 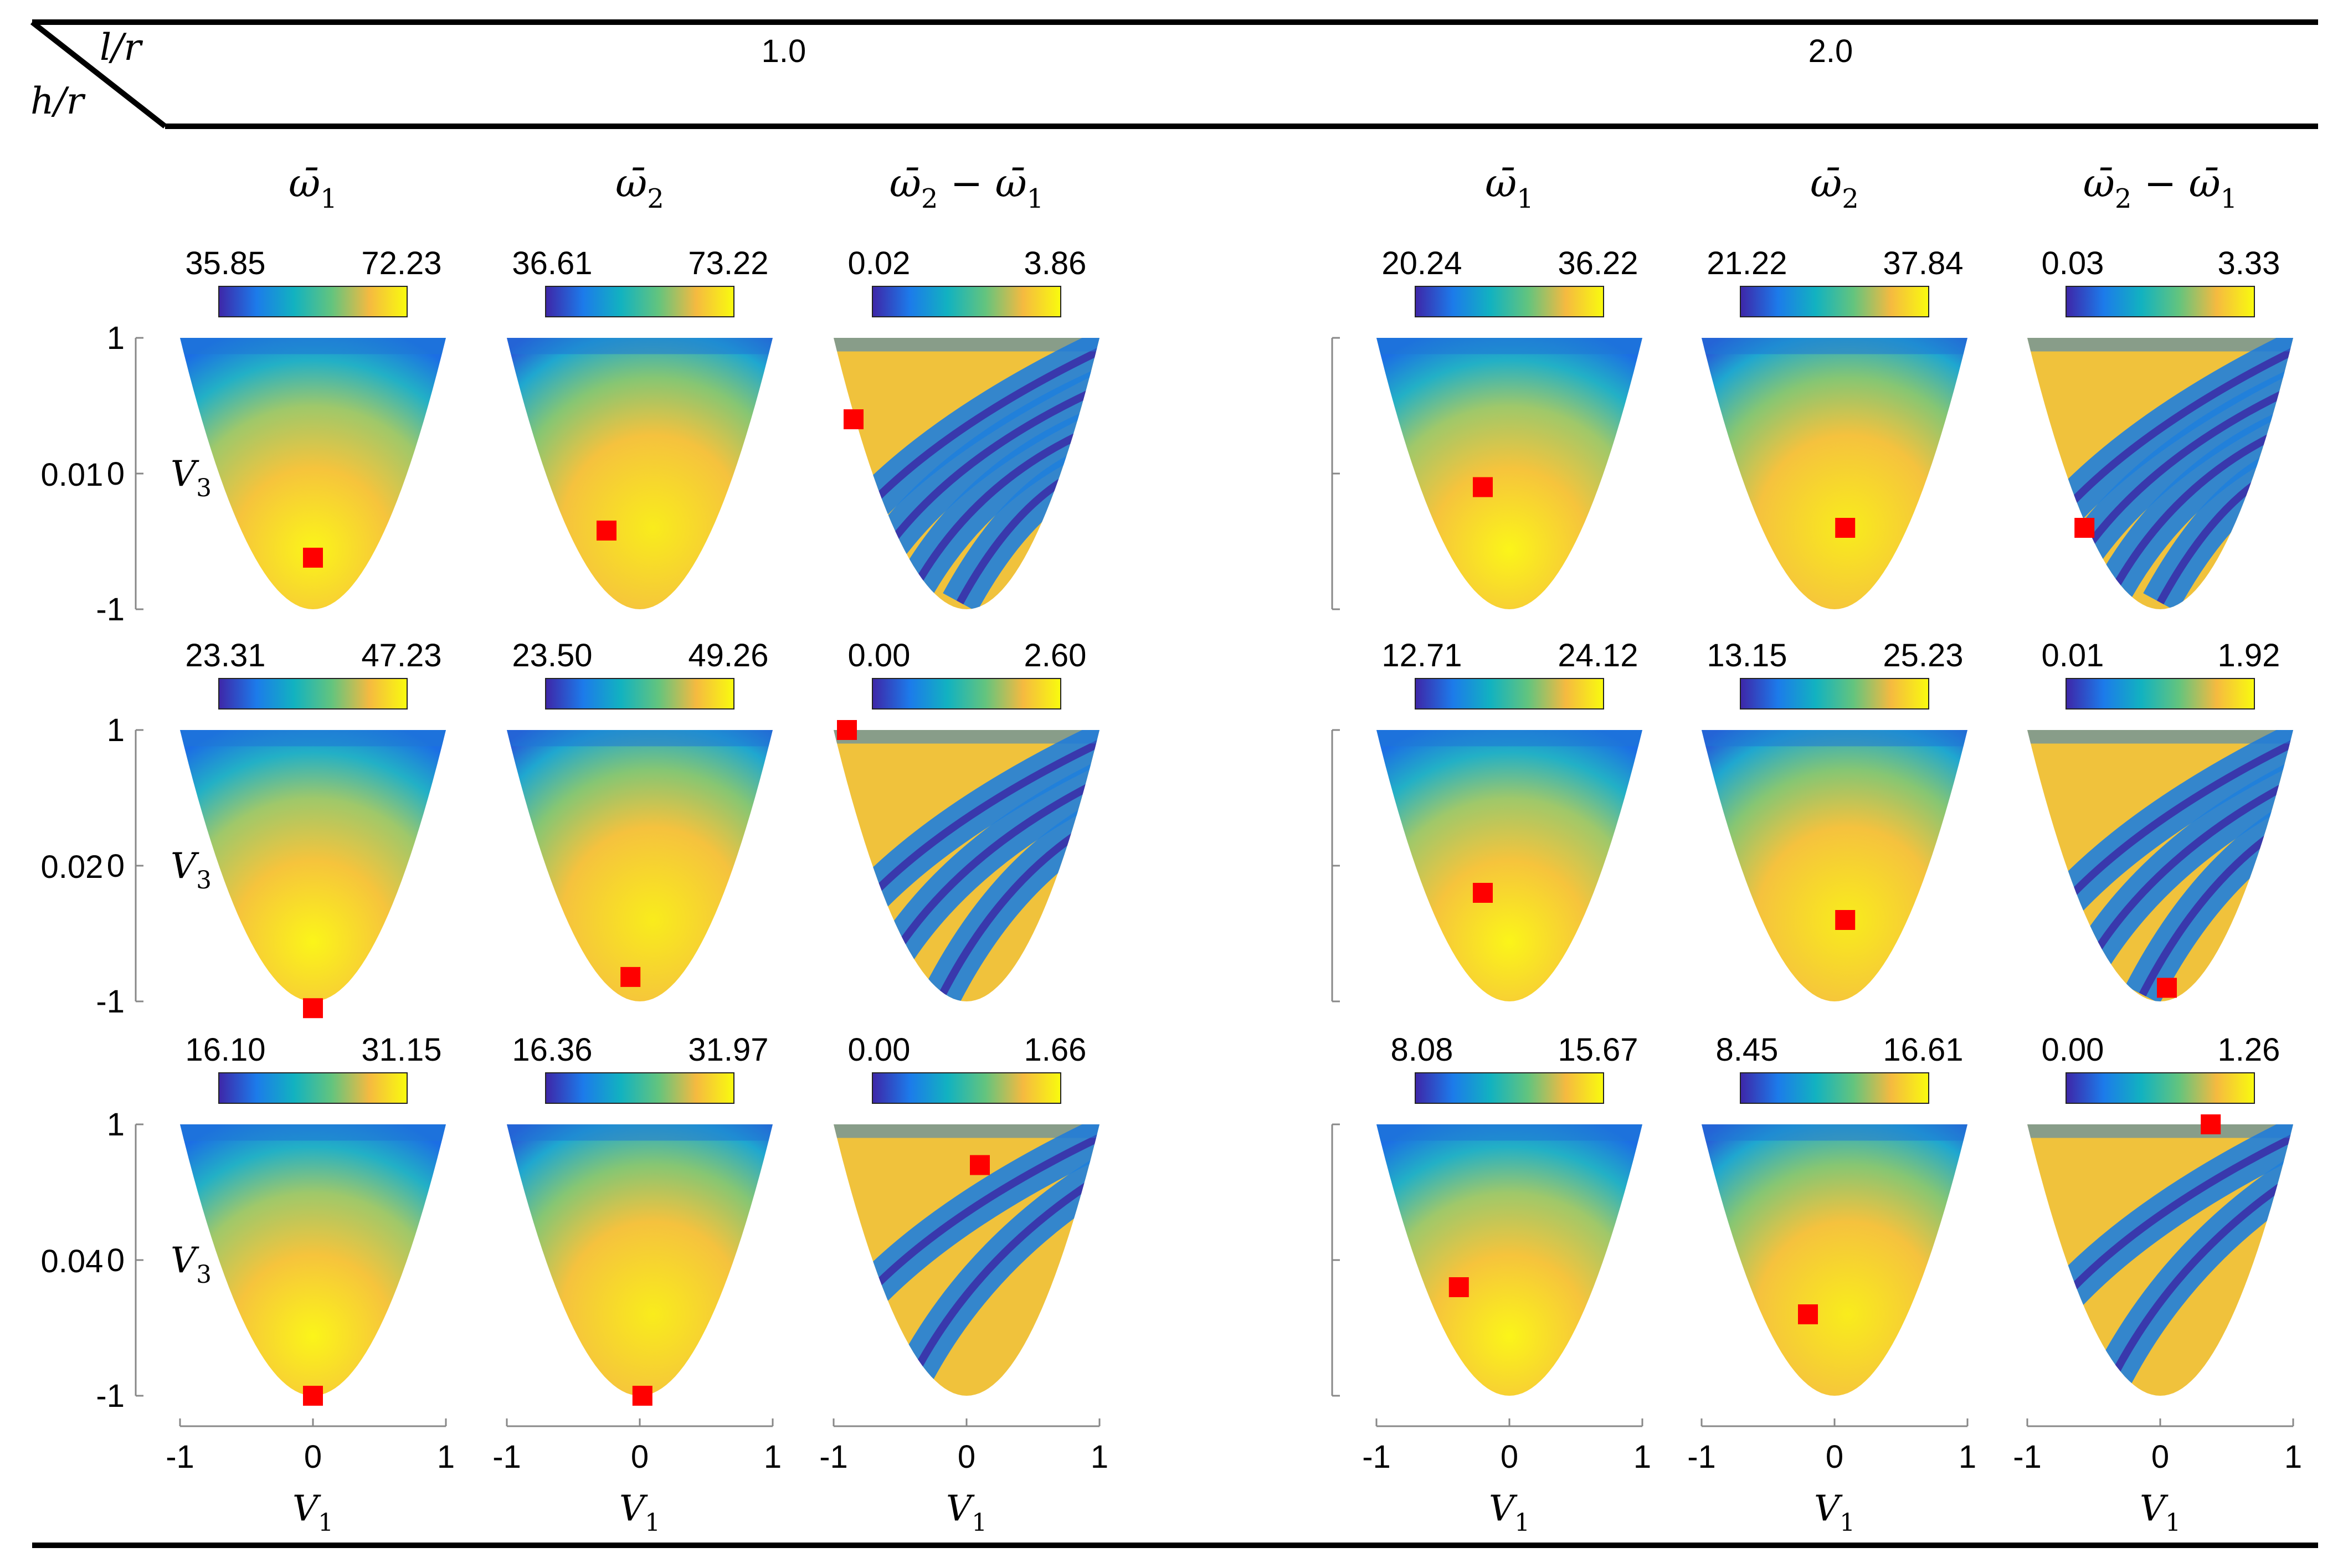 I want to click on panel-r1-c5: 21.22 37.84, so click(x=1834, y=427).